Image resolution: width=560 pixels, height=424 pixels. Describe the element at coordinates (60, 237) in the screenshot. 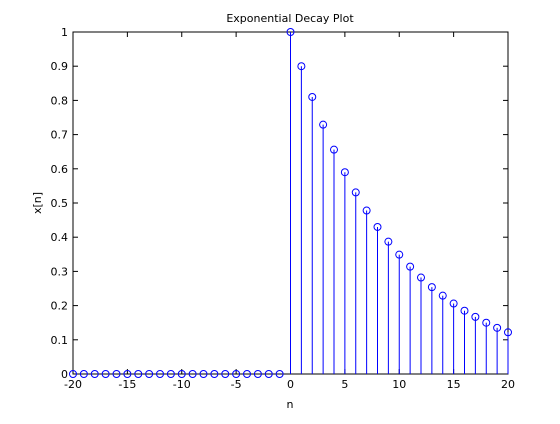

I see `y-tick-label: 0.4` at that location.